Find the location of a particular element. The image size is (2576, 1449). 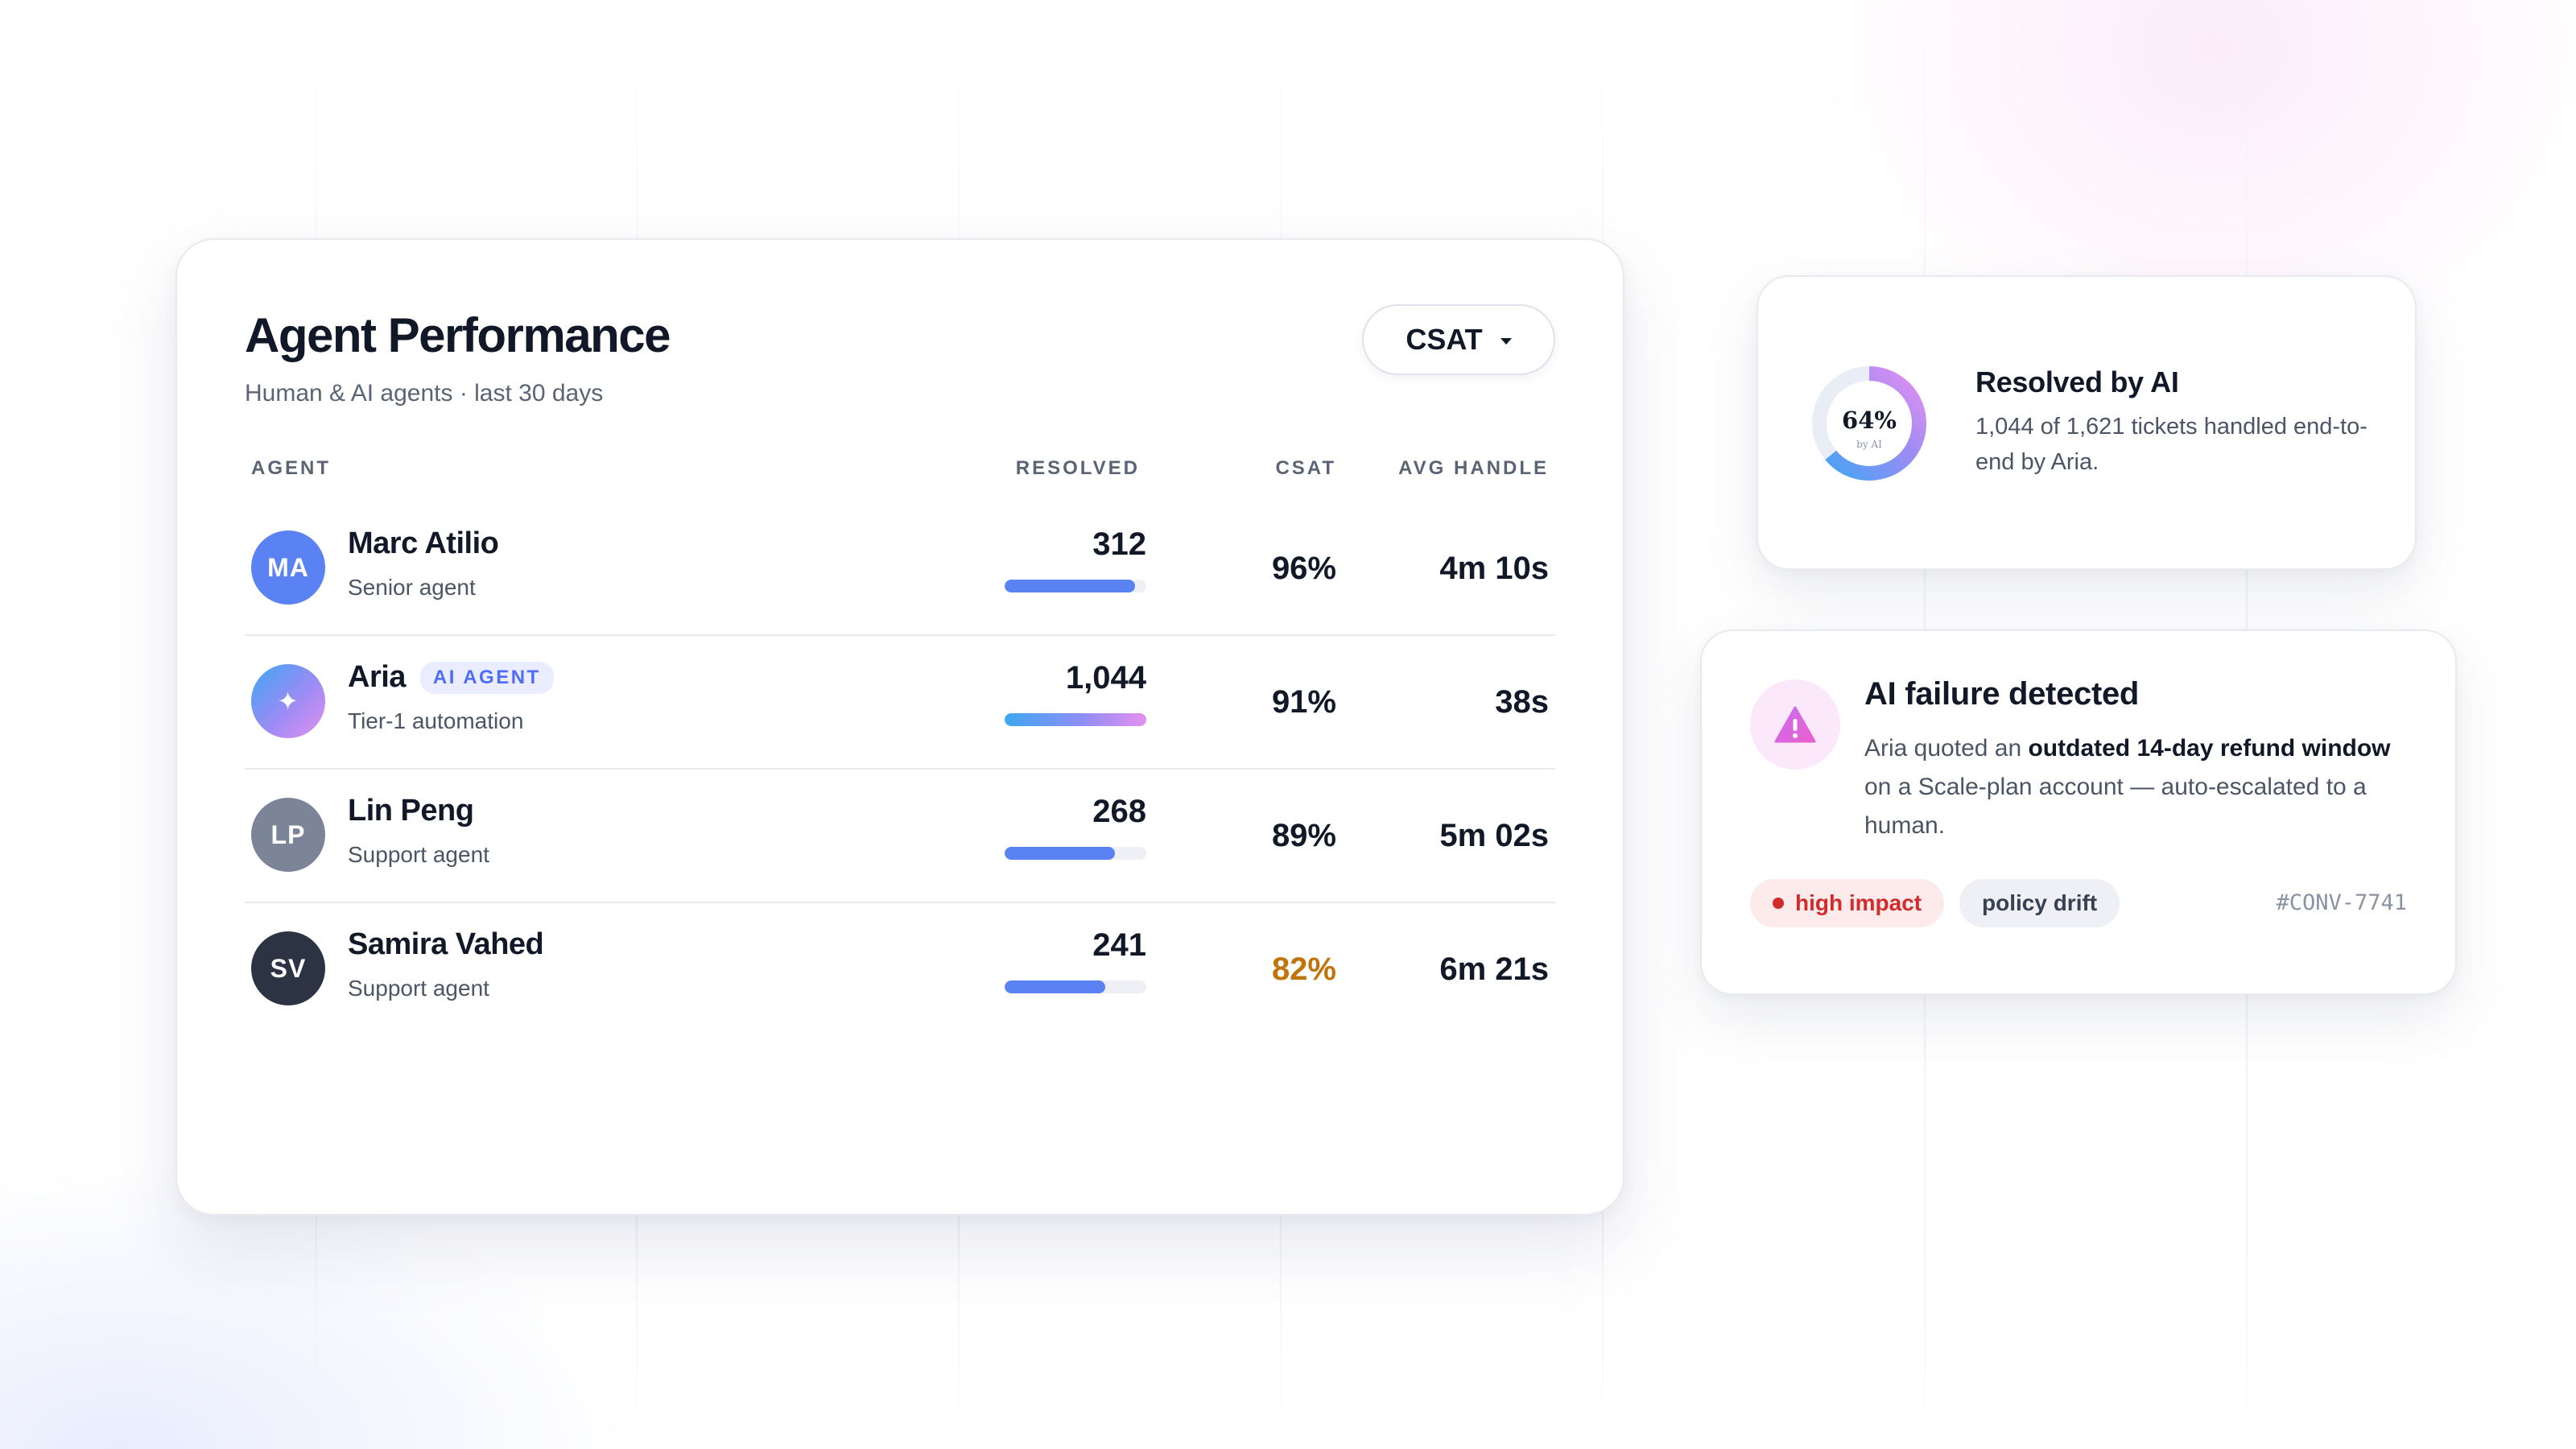

agent-name: Aria is located at coordinates (377, 677).